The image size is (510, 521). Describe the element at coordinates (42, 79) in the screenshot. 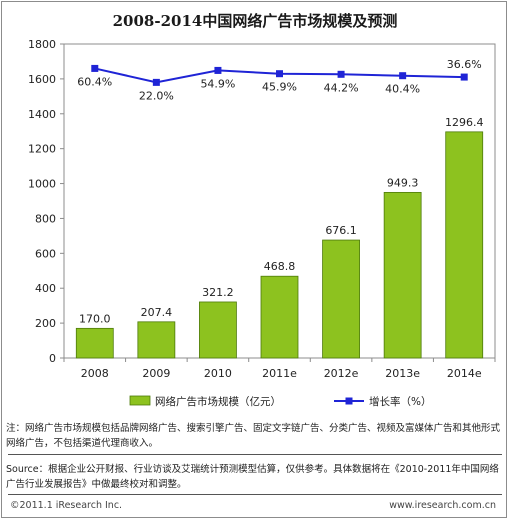

I see `y-tick-label: 1600` at that location.